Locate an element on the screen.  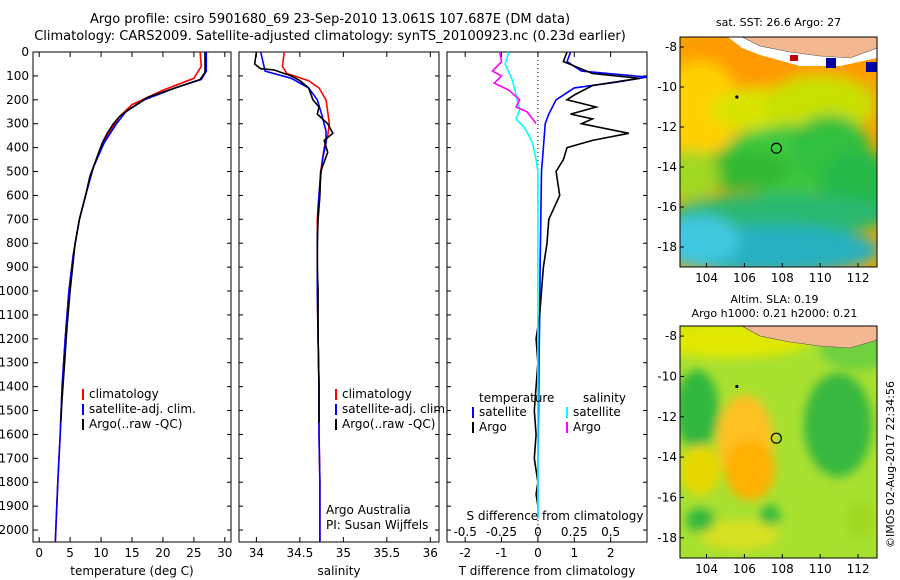
depth-tick-label: 800 is located at coordinates (17, 243).